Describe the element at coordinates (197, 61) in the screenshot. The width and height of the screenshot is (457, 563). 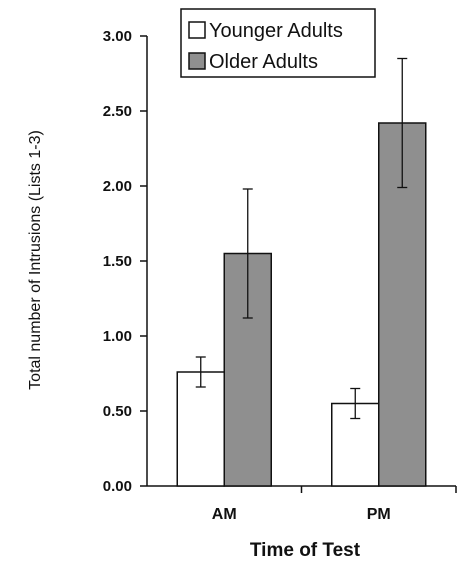
I see `legend-swatch-older` at that location.